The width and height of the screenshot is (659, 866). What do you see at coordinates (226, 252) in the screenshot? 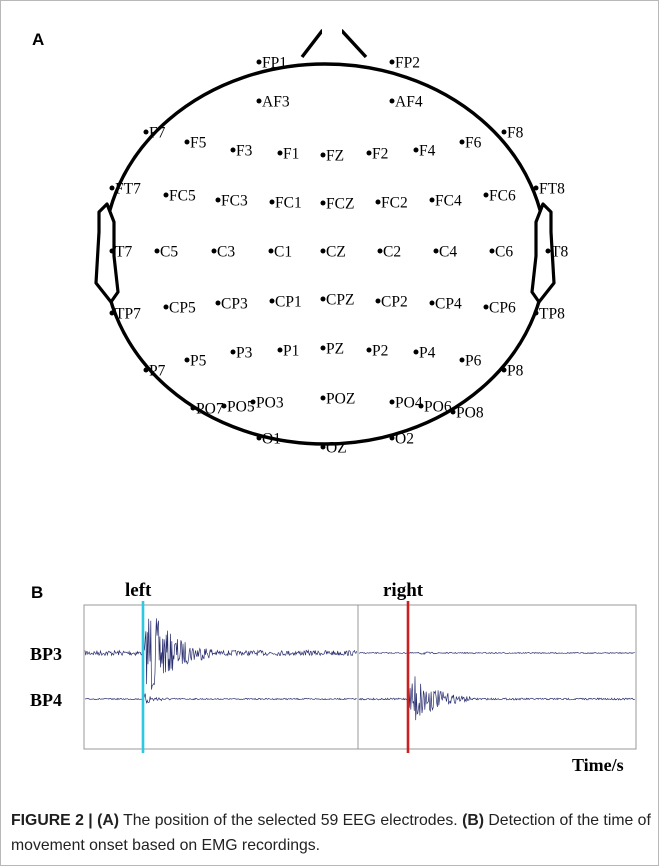
I see `electrode-label: C3` at bounding box center [226, 252].